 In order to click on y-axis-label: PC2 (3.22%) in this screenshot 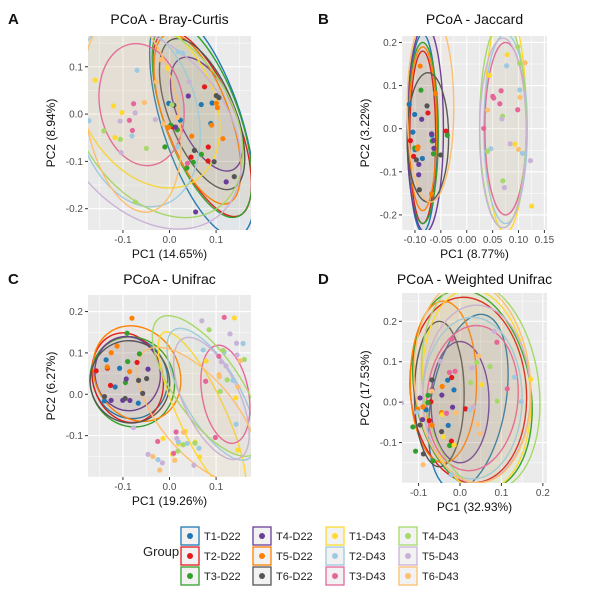, I will do `click(365, 133)`.